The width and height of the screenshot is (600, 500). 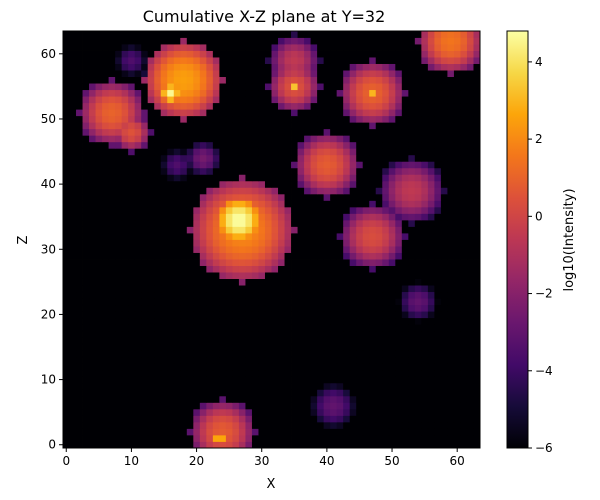 I want to click on colorbar-tick-label: 0, so click(x=539, y=216).